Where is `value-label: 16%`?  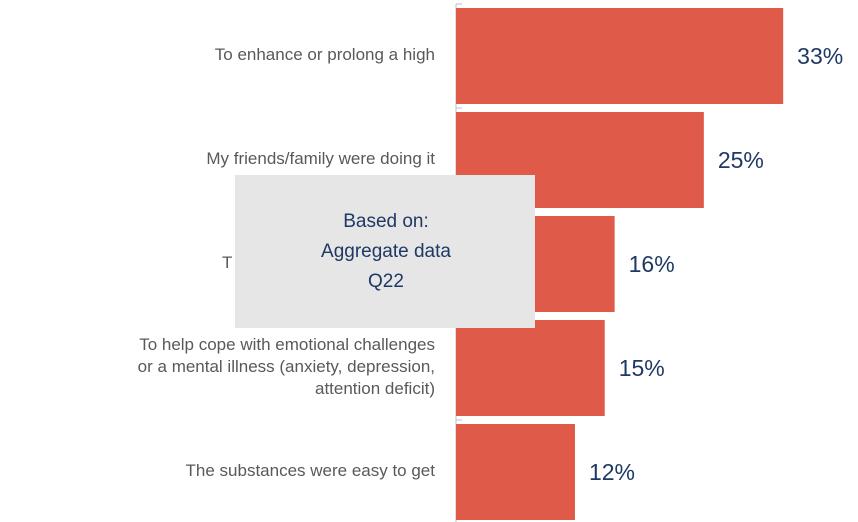 value-label: 16% is located at coordinates (652, 264).